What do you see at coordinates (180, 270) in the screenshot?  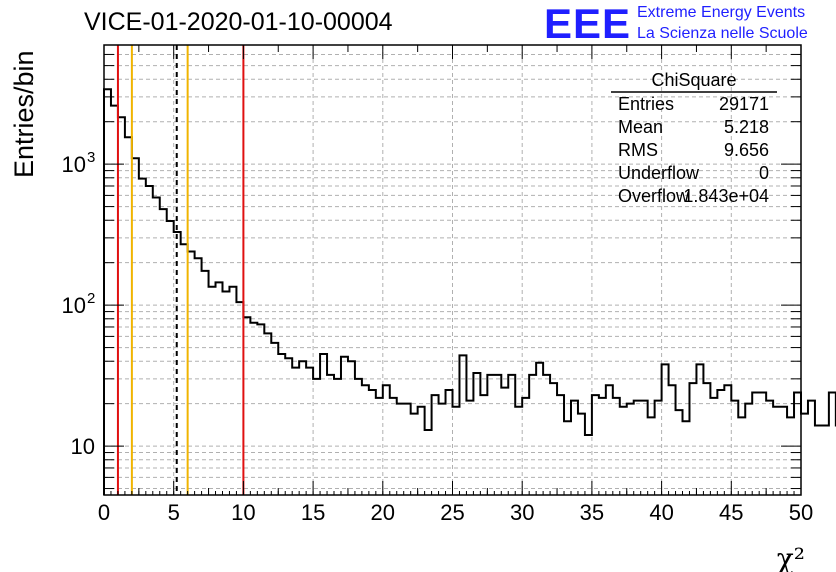 I see `marker-lines` at bounding box center [180, 270].